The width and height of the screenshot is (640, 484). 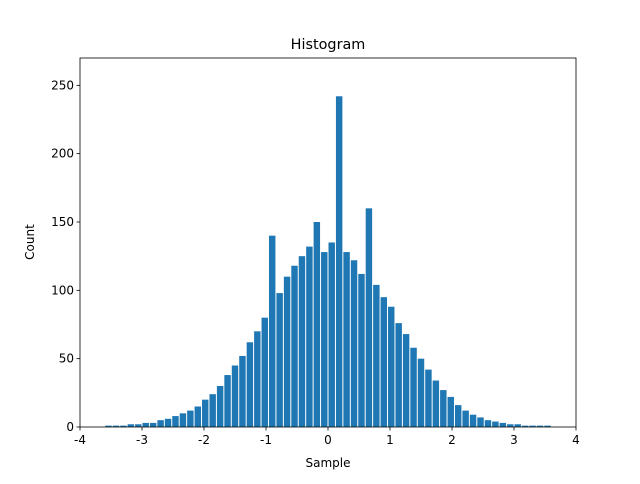 What do you see at coordinates (576, 440) in the screenshot?
I see `x-tick-label: 4` at bounding box center [576, 440].